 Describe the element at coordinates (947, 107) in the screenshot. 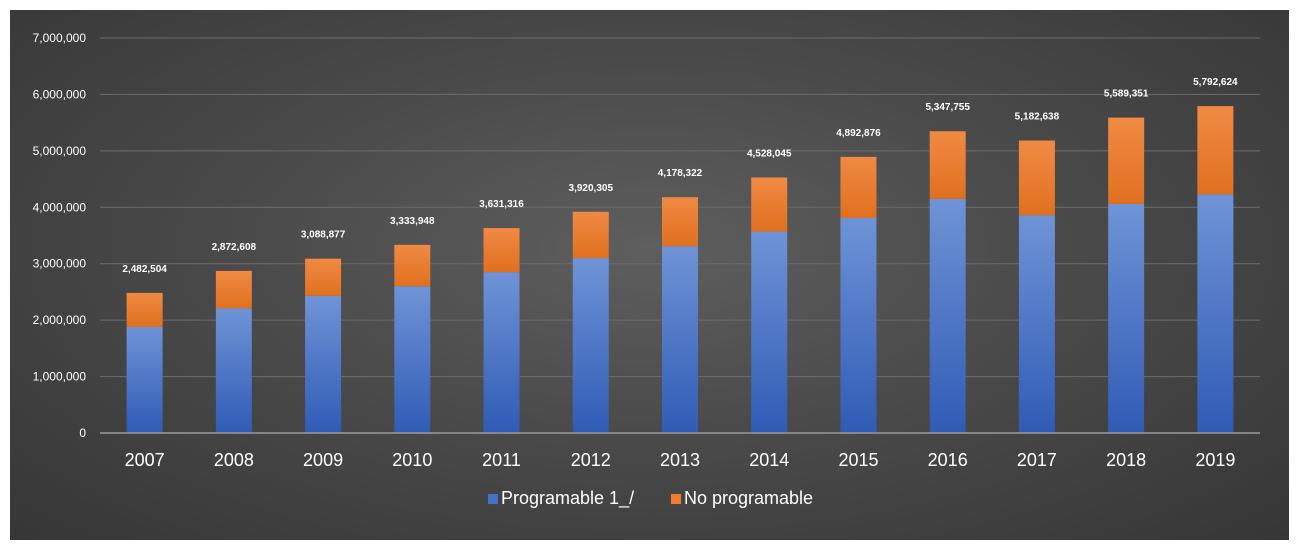

I see `total-data-label: 5,347,755` at that location.